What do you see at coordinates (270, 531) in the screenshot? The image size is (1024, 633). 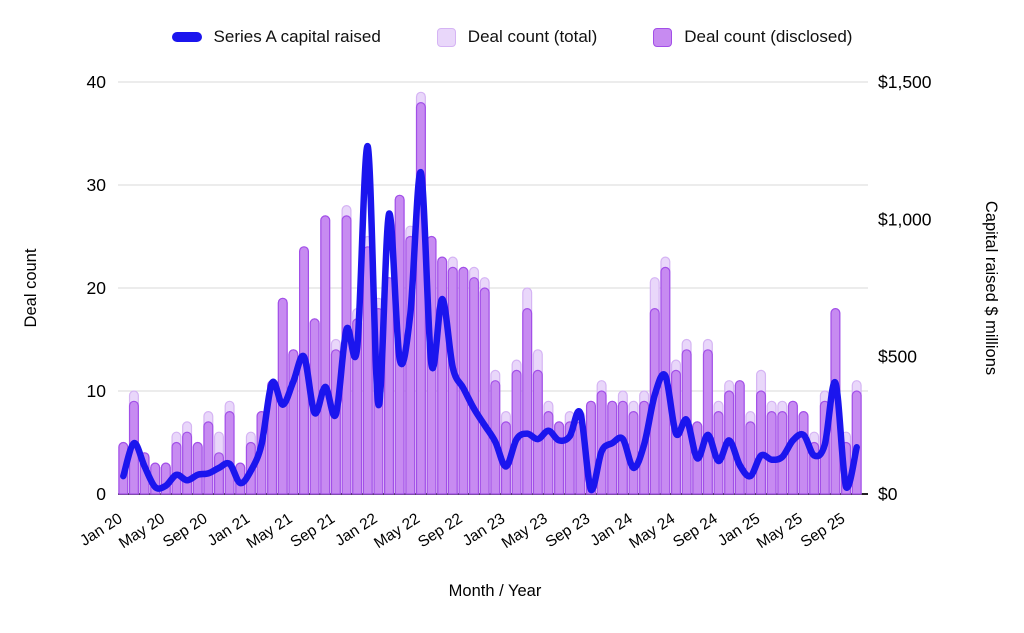 I see `x-axis-tick-label: May 21` at bounding box center [270, 531].